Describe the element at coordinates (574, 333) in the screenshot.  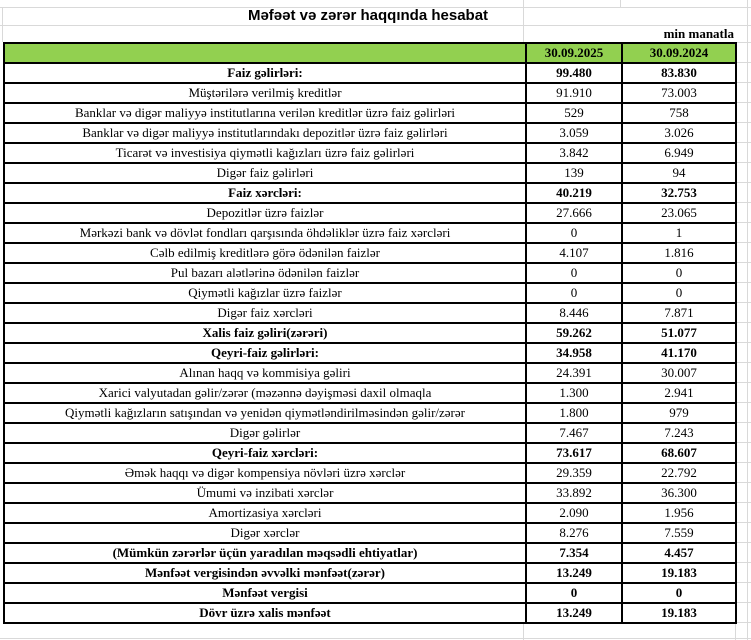
I see `value-cell-2025: 59.262` at that location.